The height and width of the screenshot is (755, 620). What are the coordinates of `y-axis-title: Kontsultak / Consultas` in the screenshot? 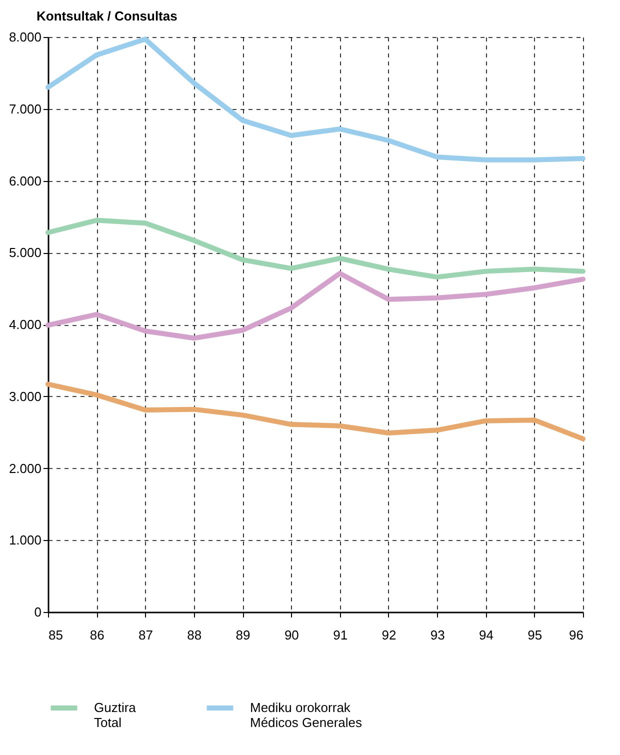 It's located at (107, 16).